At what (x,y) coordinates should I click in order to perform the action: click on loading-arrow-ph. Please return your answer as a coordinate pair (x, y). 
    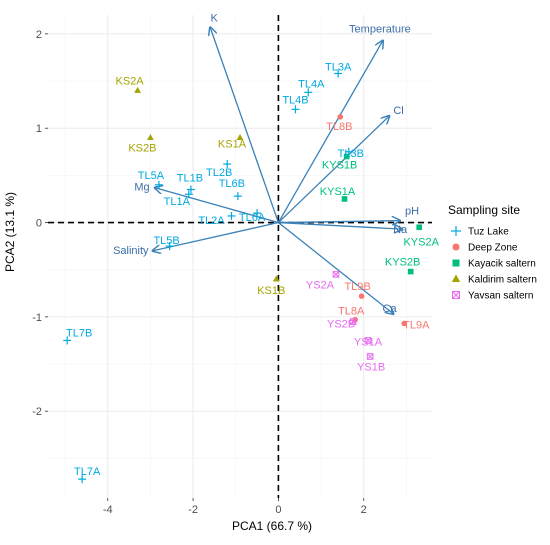
    Looking at the image, I should click on (339, 222).